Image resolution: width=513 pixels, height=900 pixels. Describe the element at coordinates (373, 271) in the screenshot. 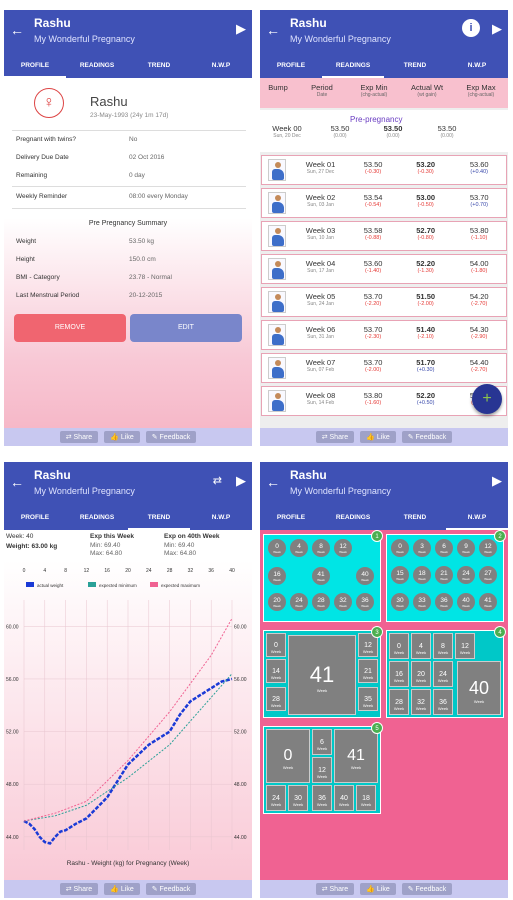

I see `exp-min-change: (-1.40)` at that location.